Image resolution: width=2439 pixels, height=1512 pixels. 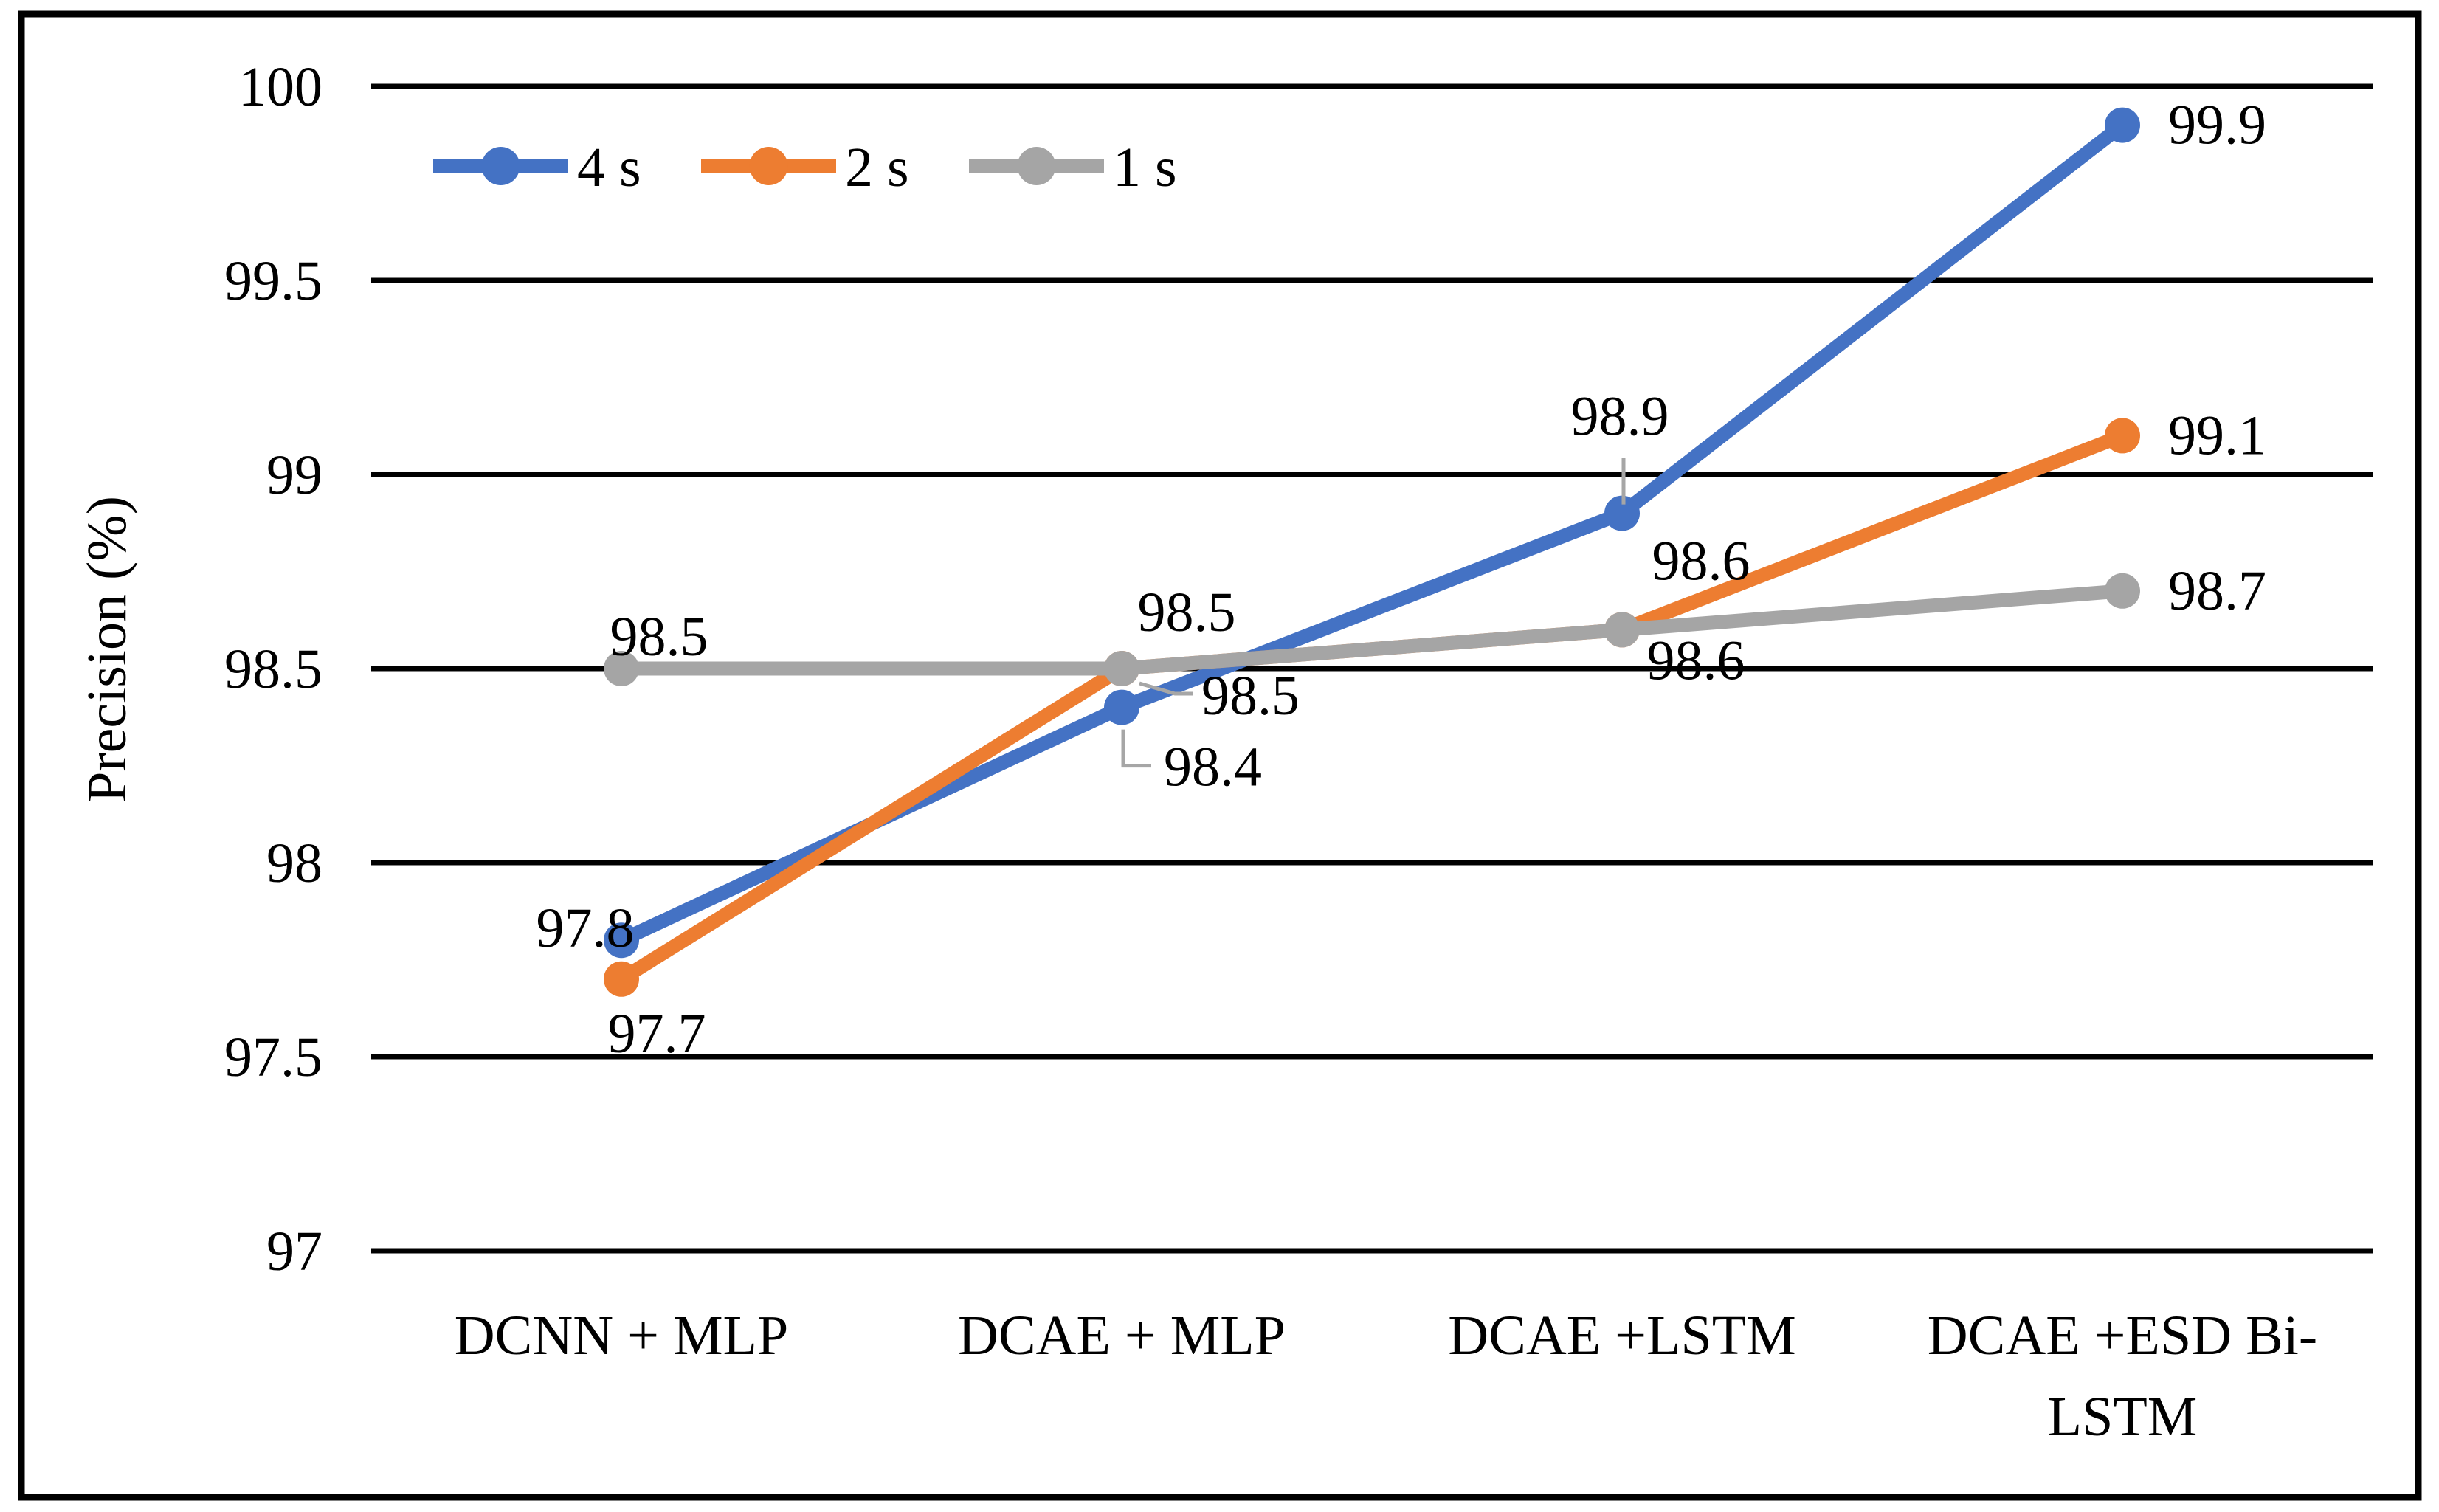 What do you see at coordinates (2217, 125) in the screenshot?
I see `data-label: 99.9` at bounding box center [2217, 125].